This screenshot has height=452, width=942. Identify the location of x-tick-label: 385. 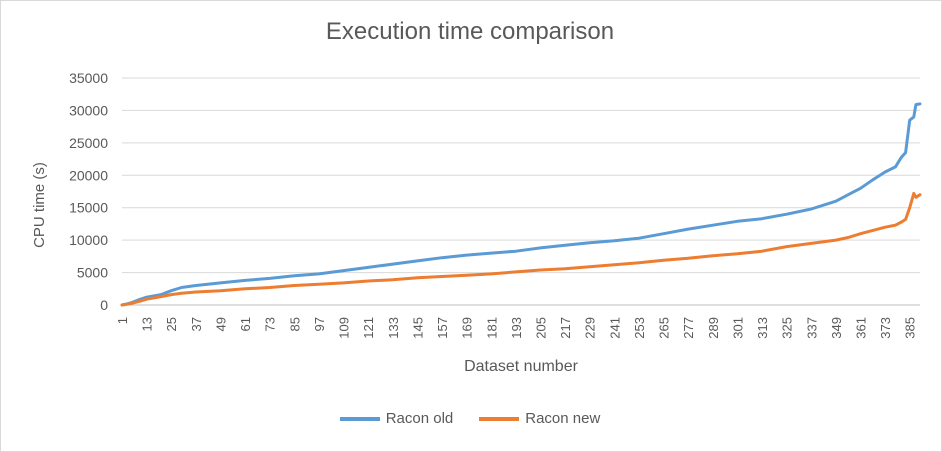
(910, 328).